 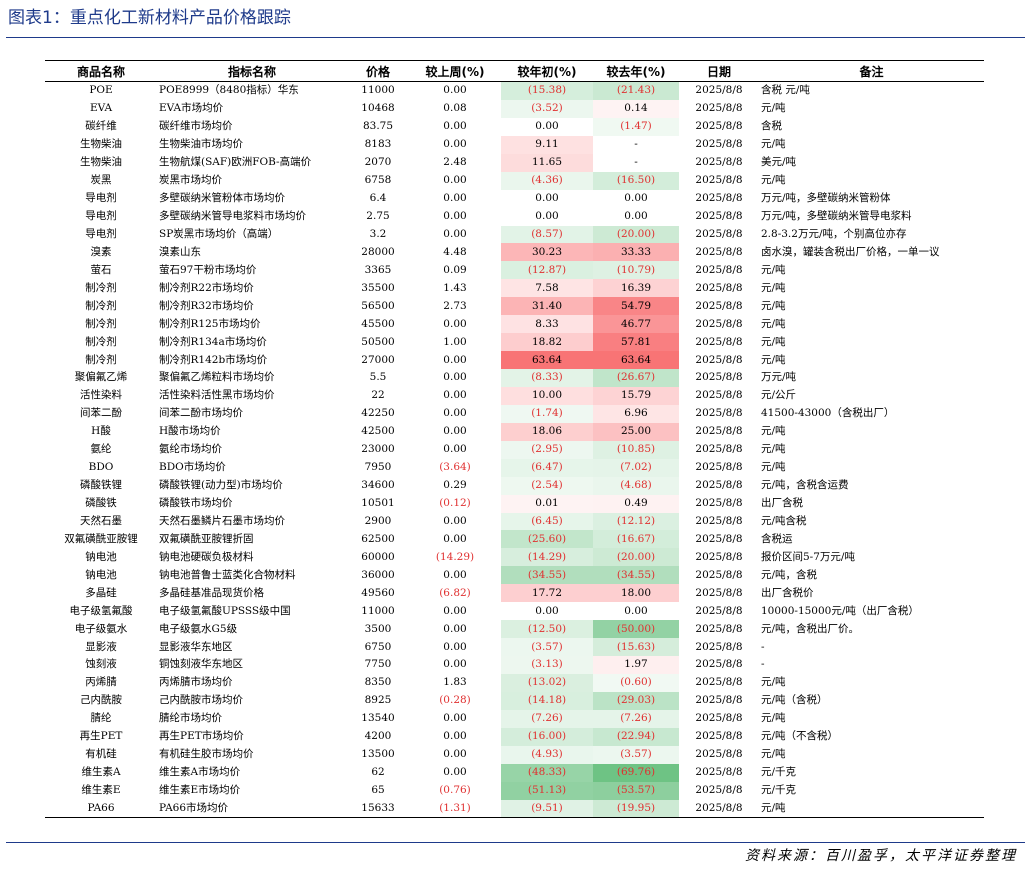 I want to click on ytd-change-cell: 18.06, so click(x=547, y=431).